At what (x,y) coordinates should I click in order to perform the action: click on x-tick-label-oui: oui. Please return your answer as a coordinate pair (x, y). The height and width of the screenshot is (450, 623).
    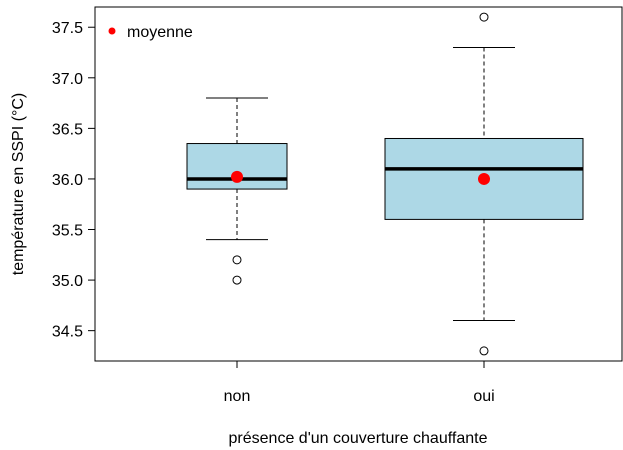
    Looking at the image, I should click on (483, 396).